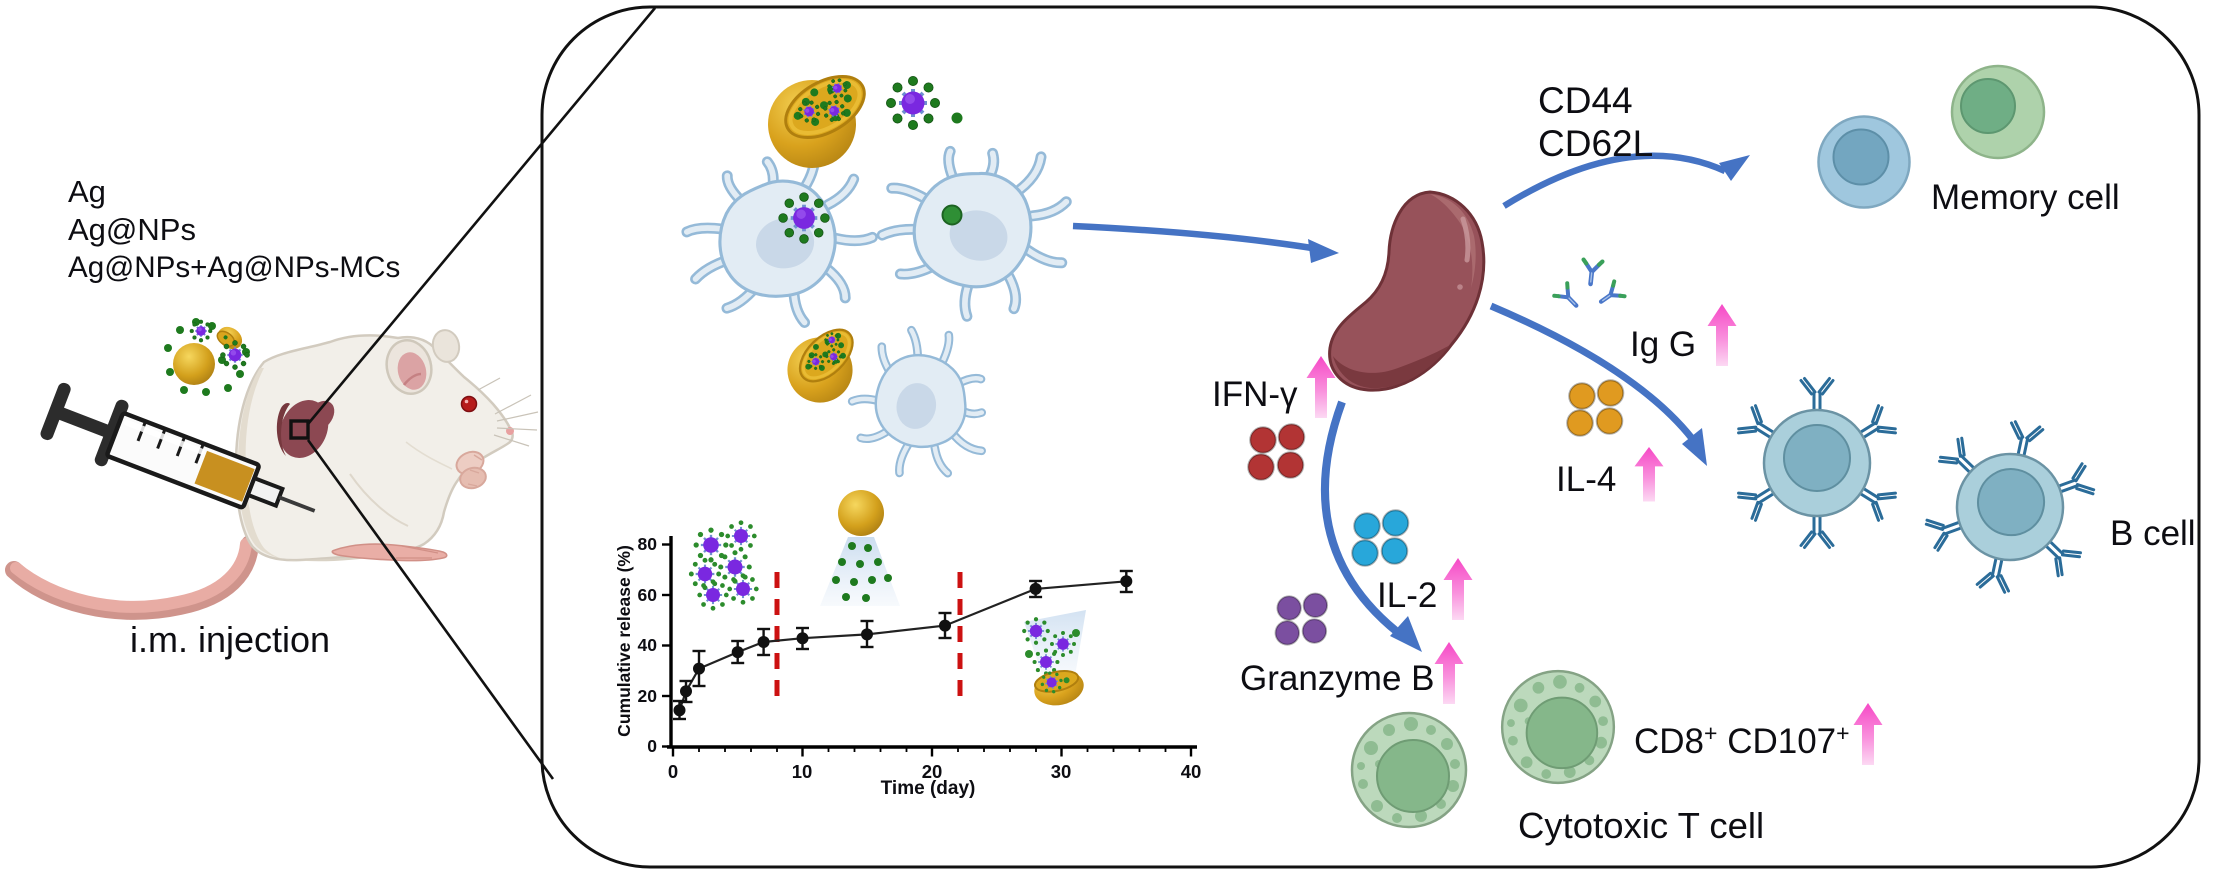 The width and height of the screenshot is (2213, 879). Describe the element at coordinates (648, 595) in the screenshot. I see `svg-text: 60` at that location.